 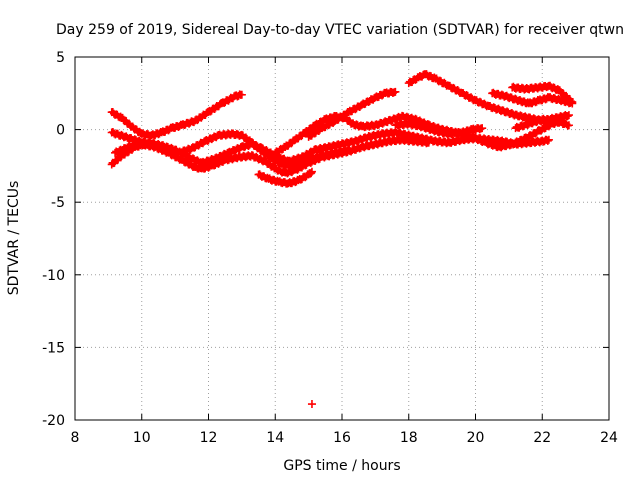 I want to click on y-tick-label: 0, so click(x=60, y=131).